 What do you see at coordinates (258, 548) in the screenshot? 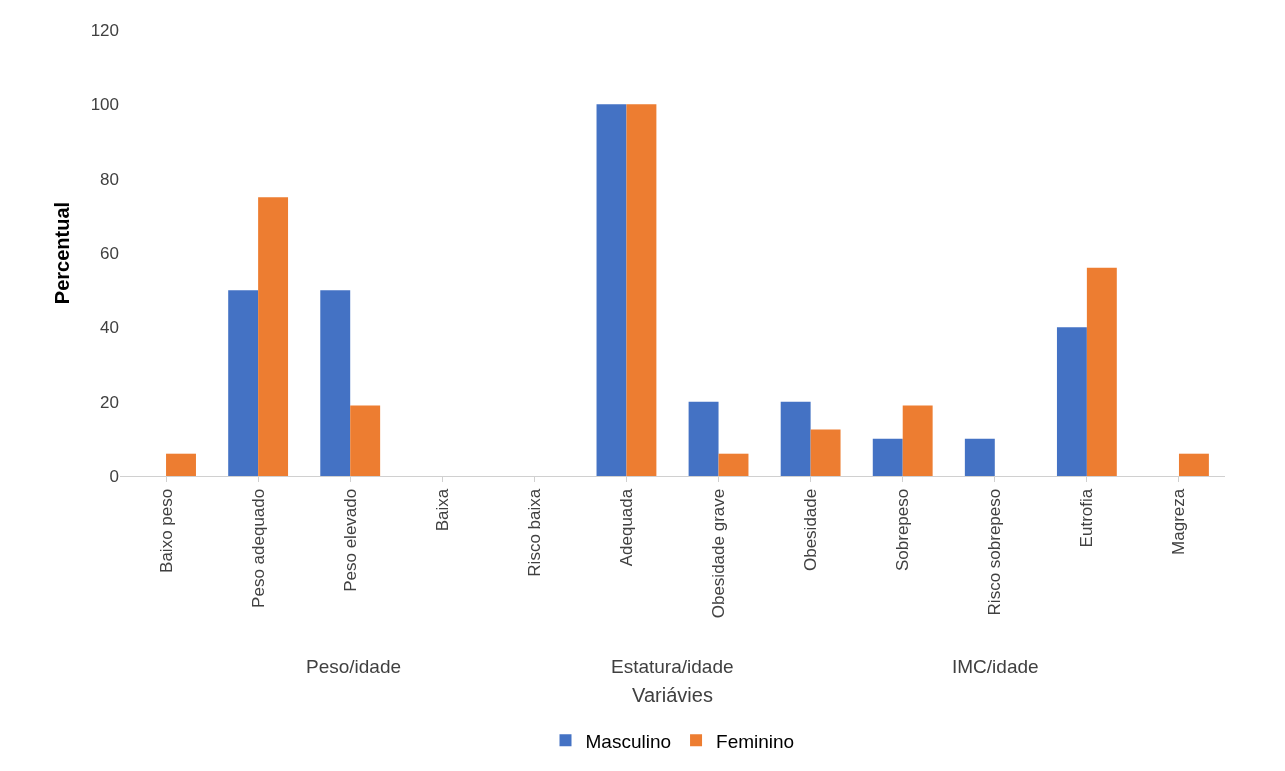
I see `x-tick-label: Peso adequado` at bounding box center [258, 548].